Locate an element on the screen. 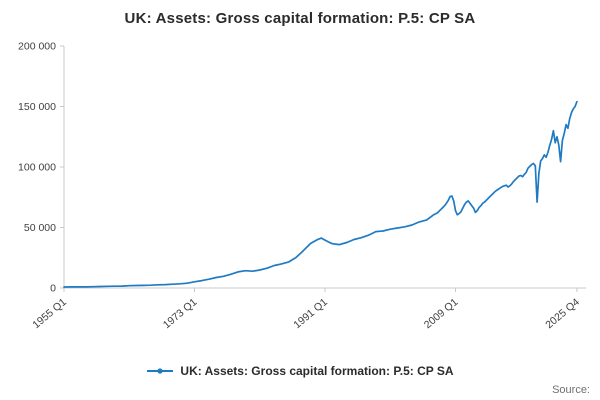 The width and height of the screenshot is (600, 400). legend-line-marker-icon is located at coordinates (160, 371).